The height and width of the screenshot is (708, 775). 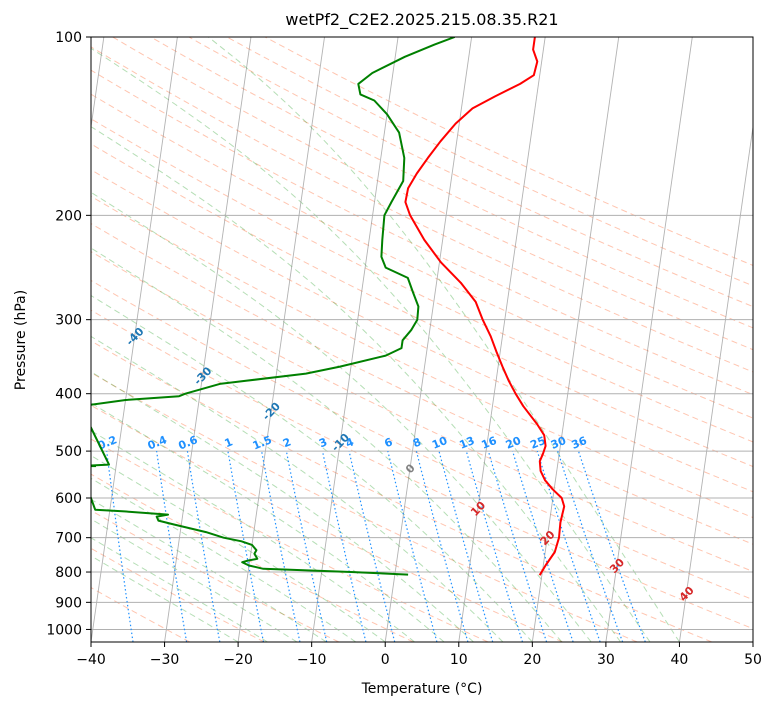 What do you see at coordinates (68, 395) in the screenshot?
I see `y-tick-label: 400` at bounding box center [68, 395].